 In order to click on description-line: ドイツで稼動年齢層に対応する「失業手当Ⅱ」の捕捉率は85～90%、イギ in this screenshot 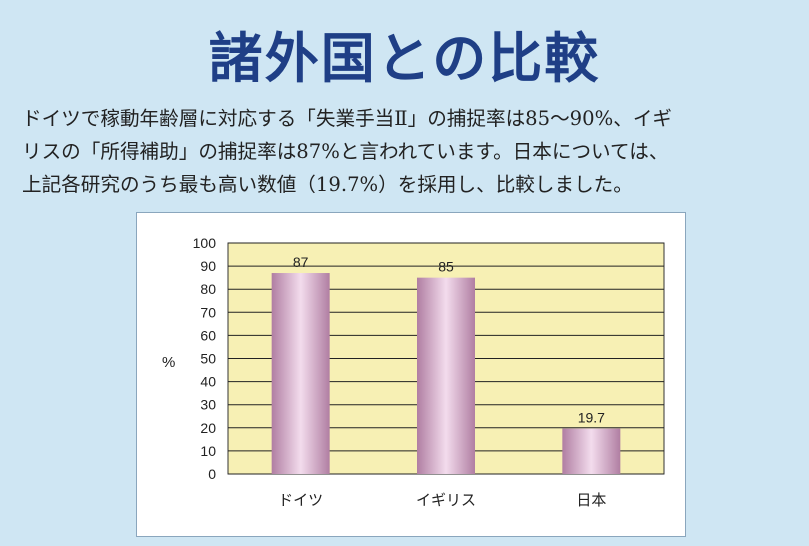, I will do `click(347, 118)`.